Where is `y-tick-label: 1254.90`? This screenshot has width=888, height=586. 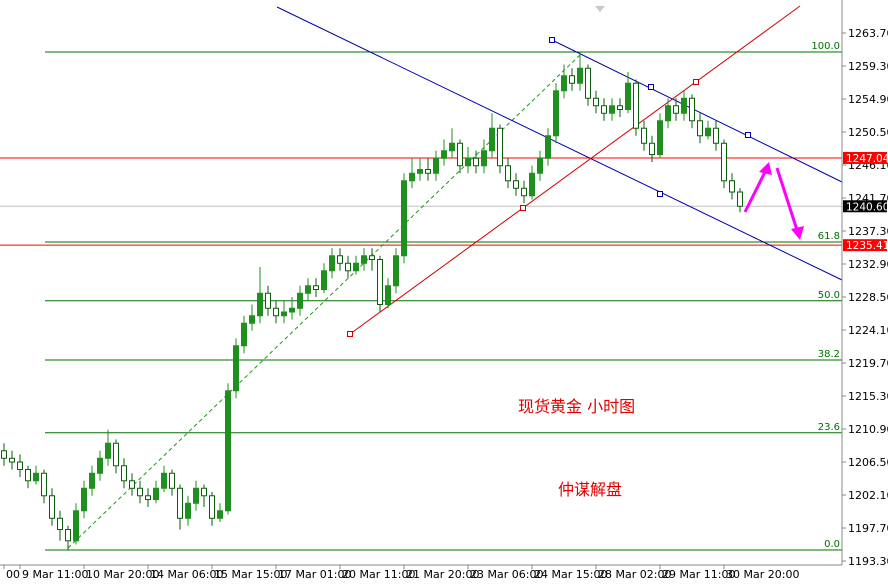
y-tick-label: 1254.90 is located at coordinates (868, 99).